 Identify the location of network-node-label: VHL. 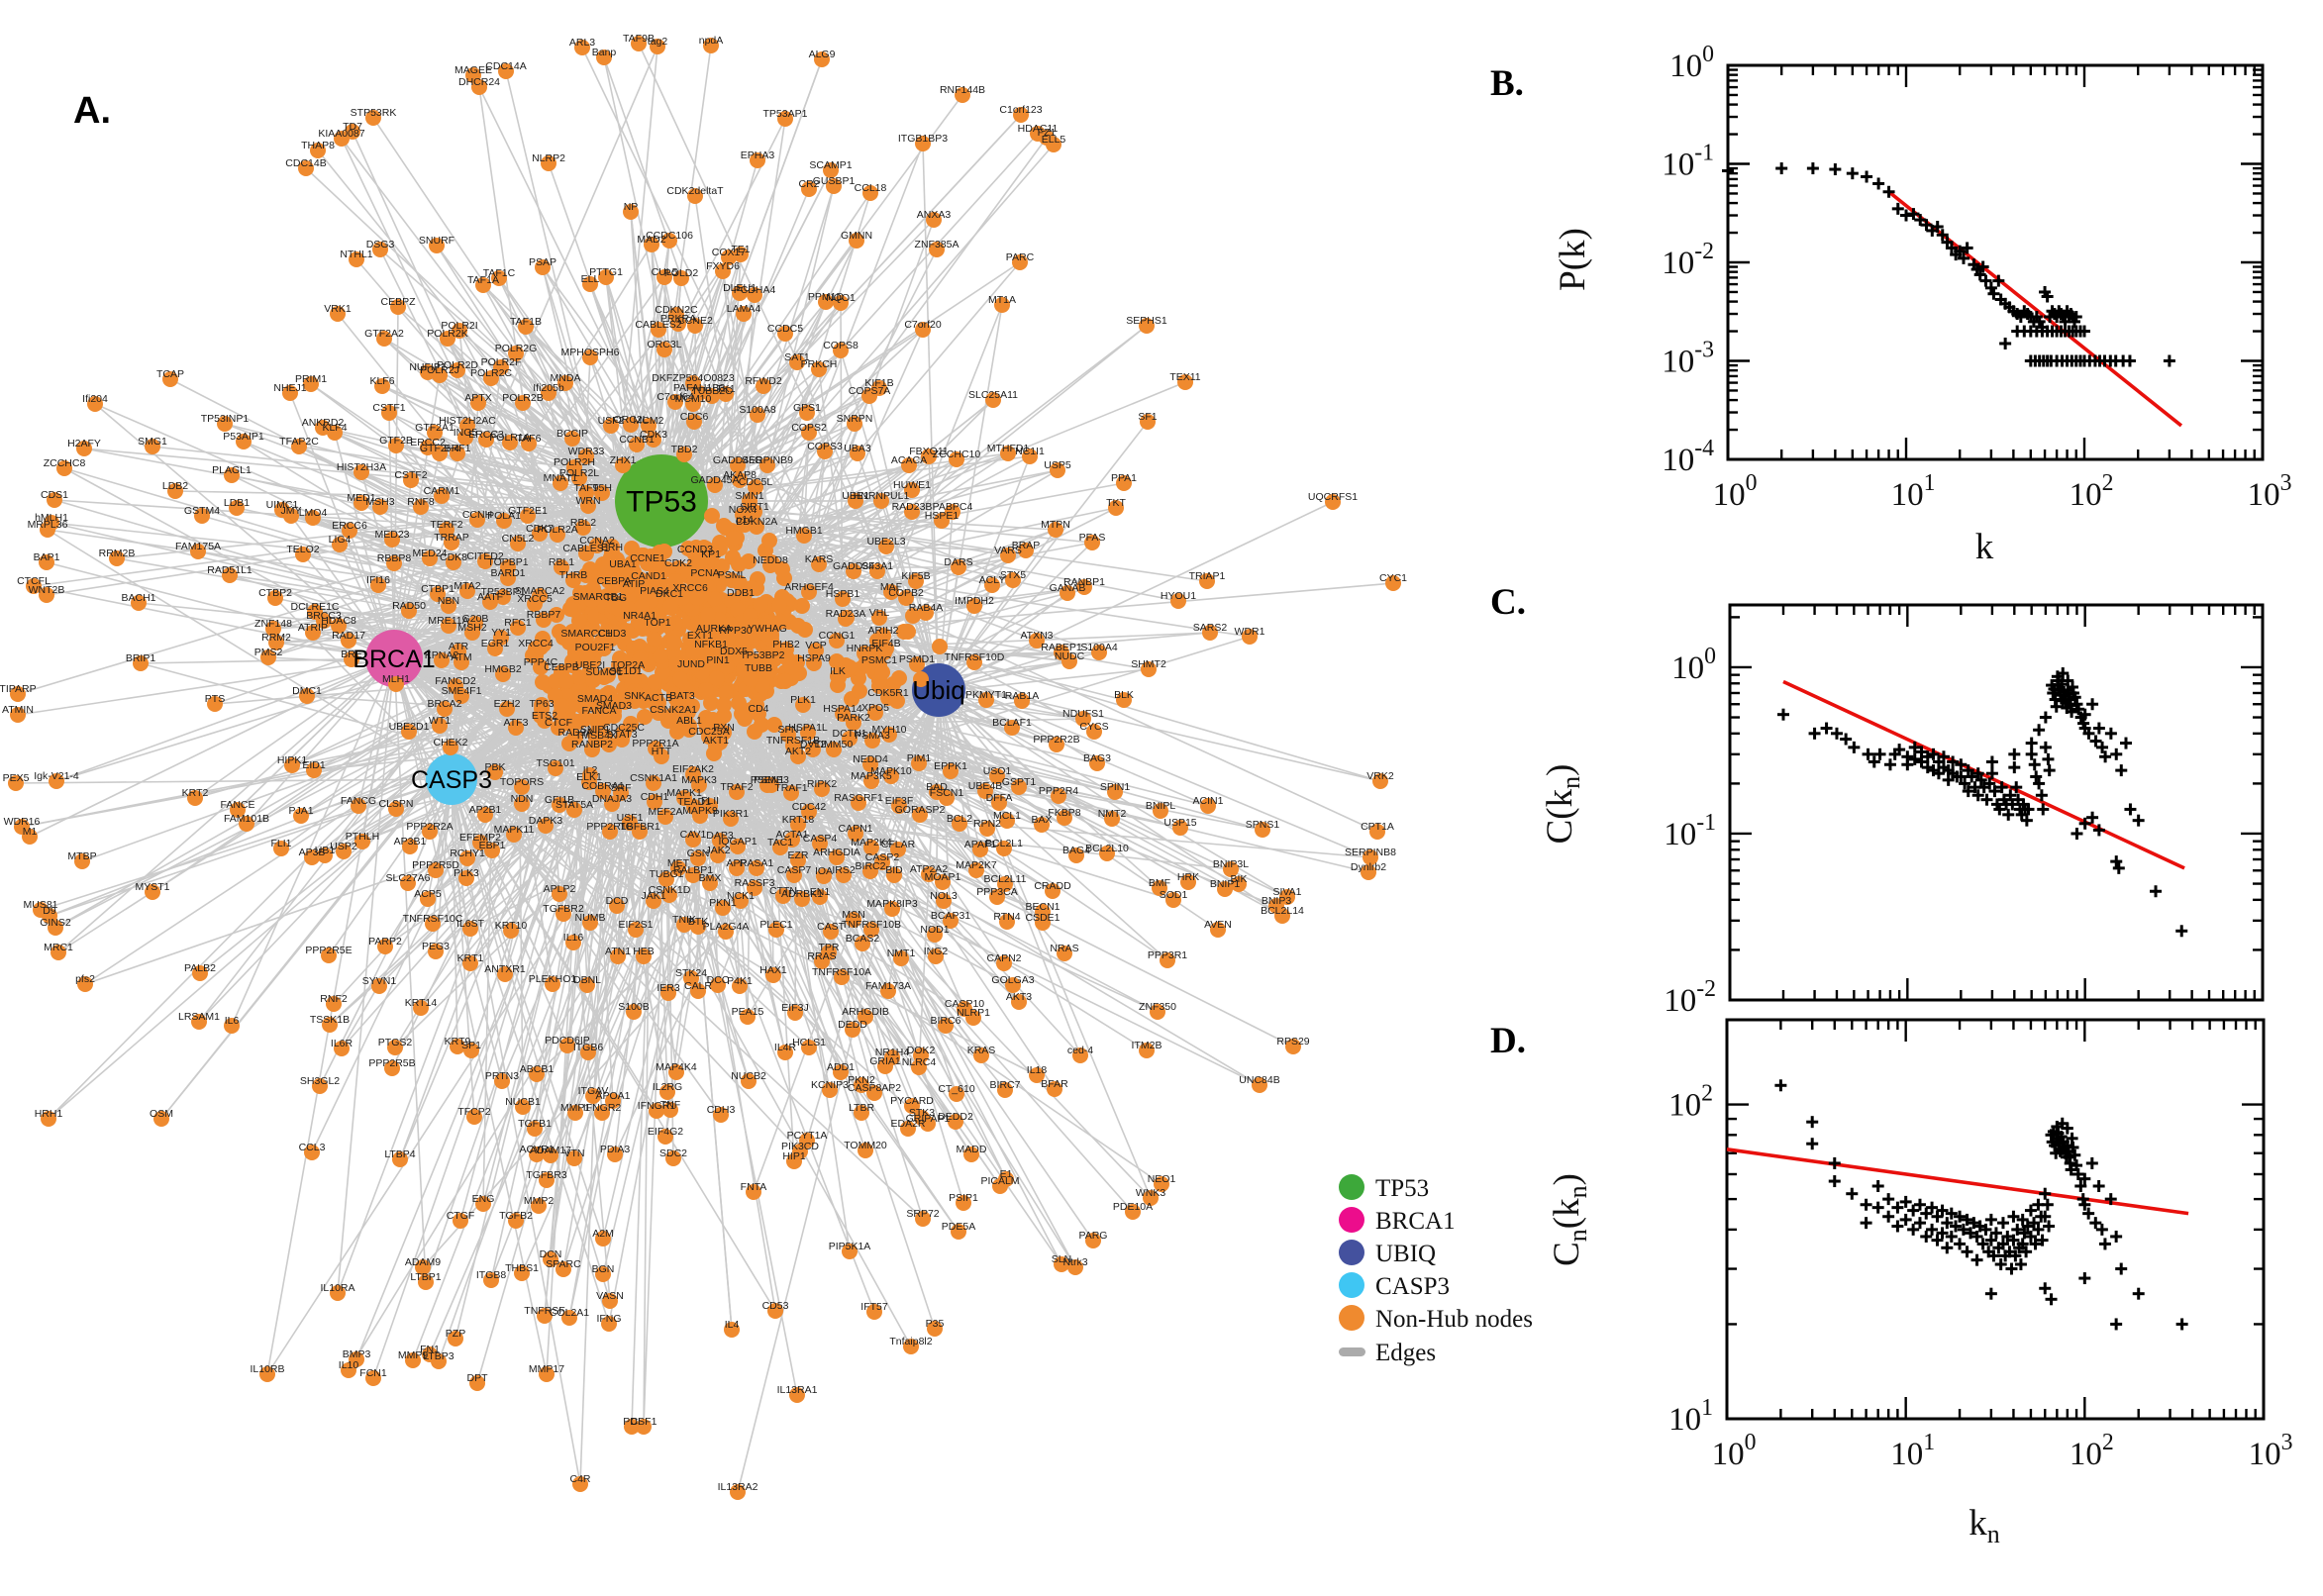
(879, 613).